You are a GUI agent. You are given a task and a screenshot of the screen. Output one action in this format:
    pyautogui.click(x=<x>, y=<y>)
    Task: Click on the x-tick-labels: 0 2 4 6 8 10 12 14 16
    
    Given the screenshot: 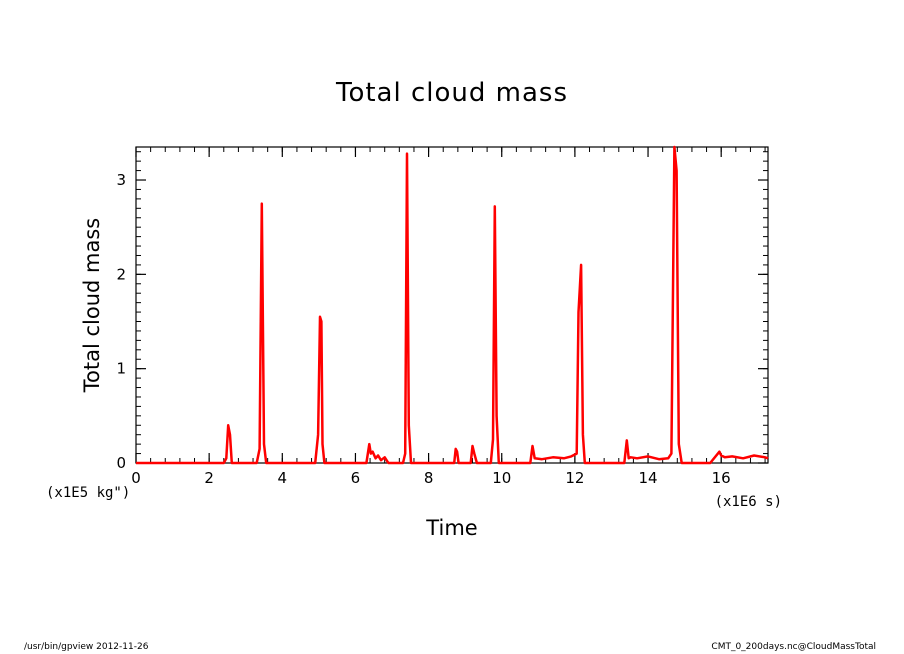 What is the action you would take?
    pyautogui.click(x=431, y=478)
    